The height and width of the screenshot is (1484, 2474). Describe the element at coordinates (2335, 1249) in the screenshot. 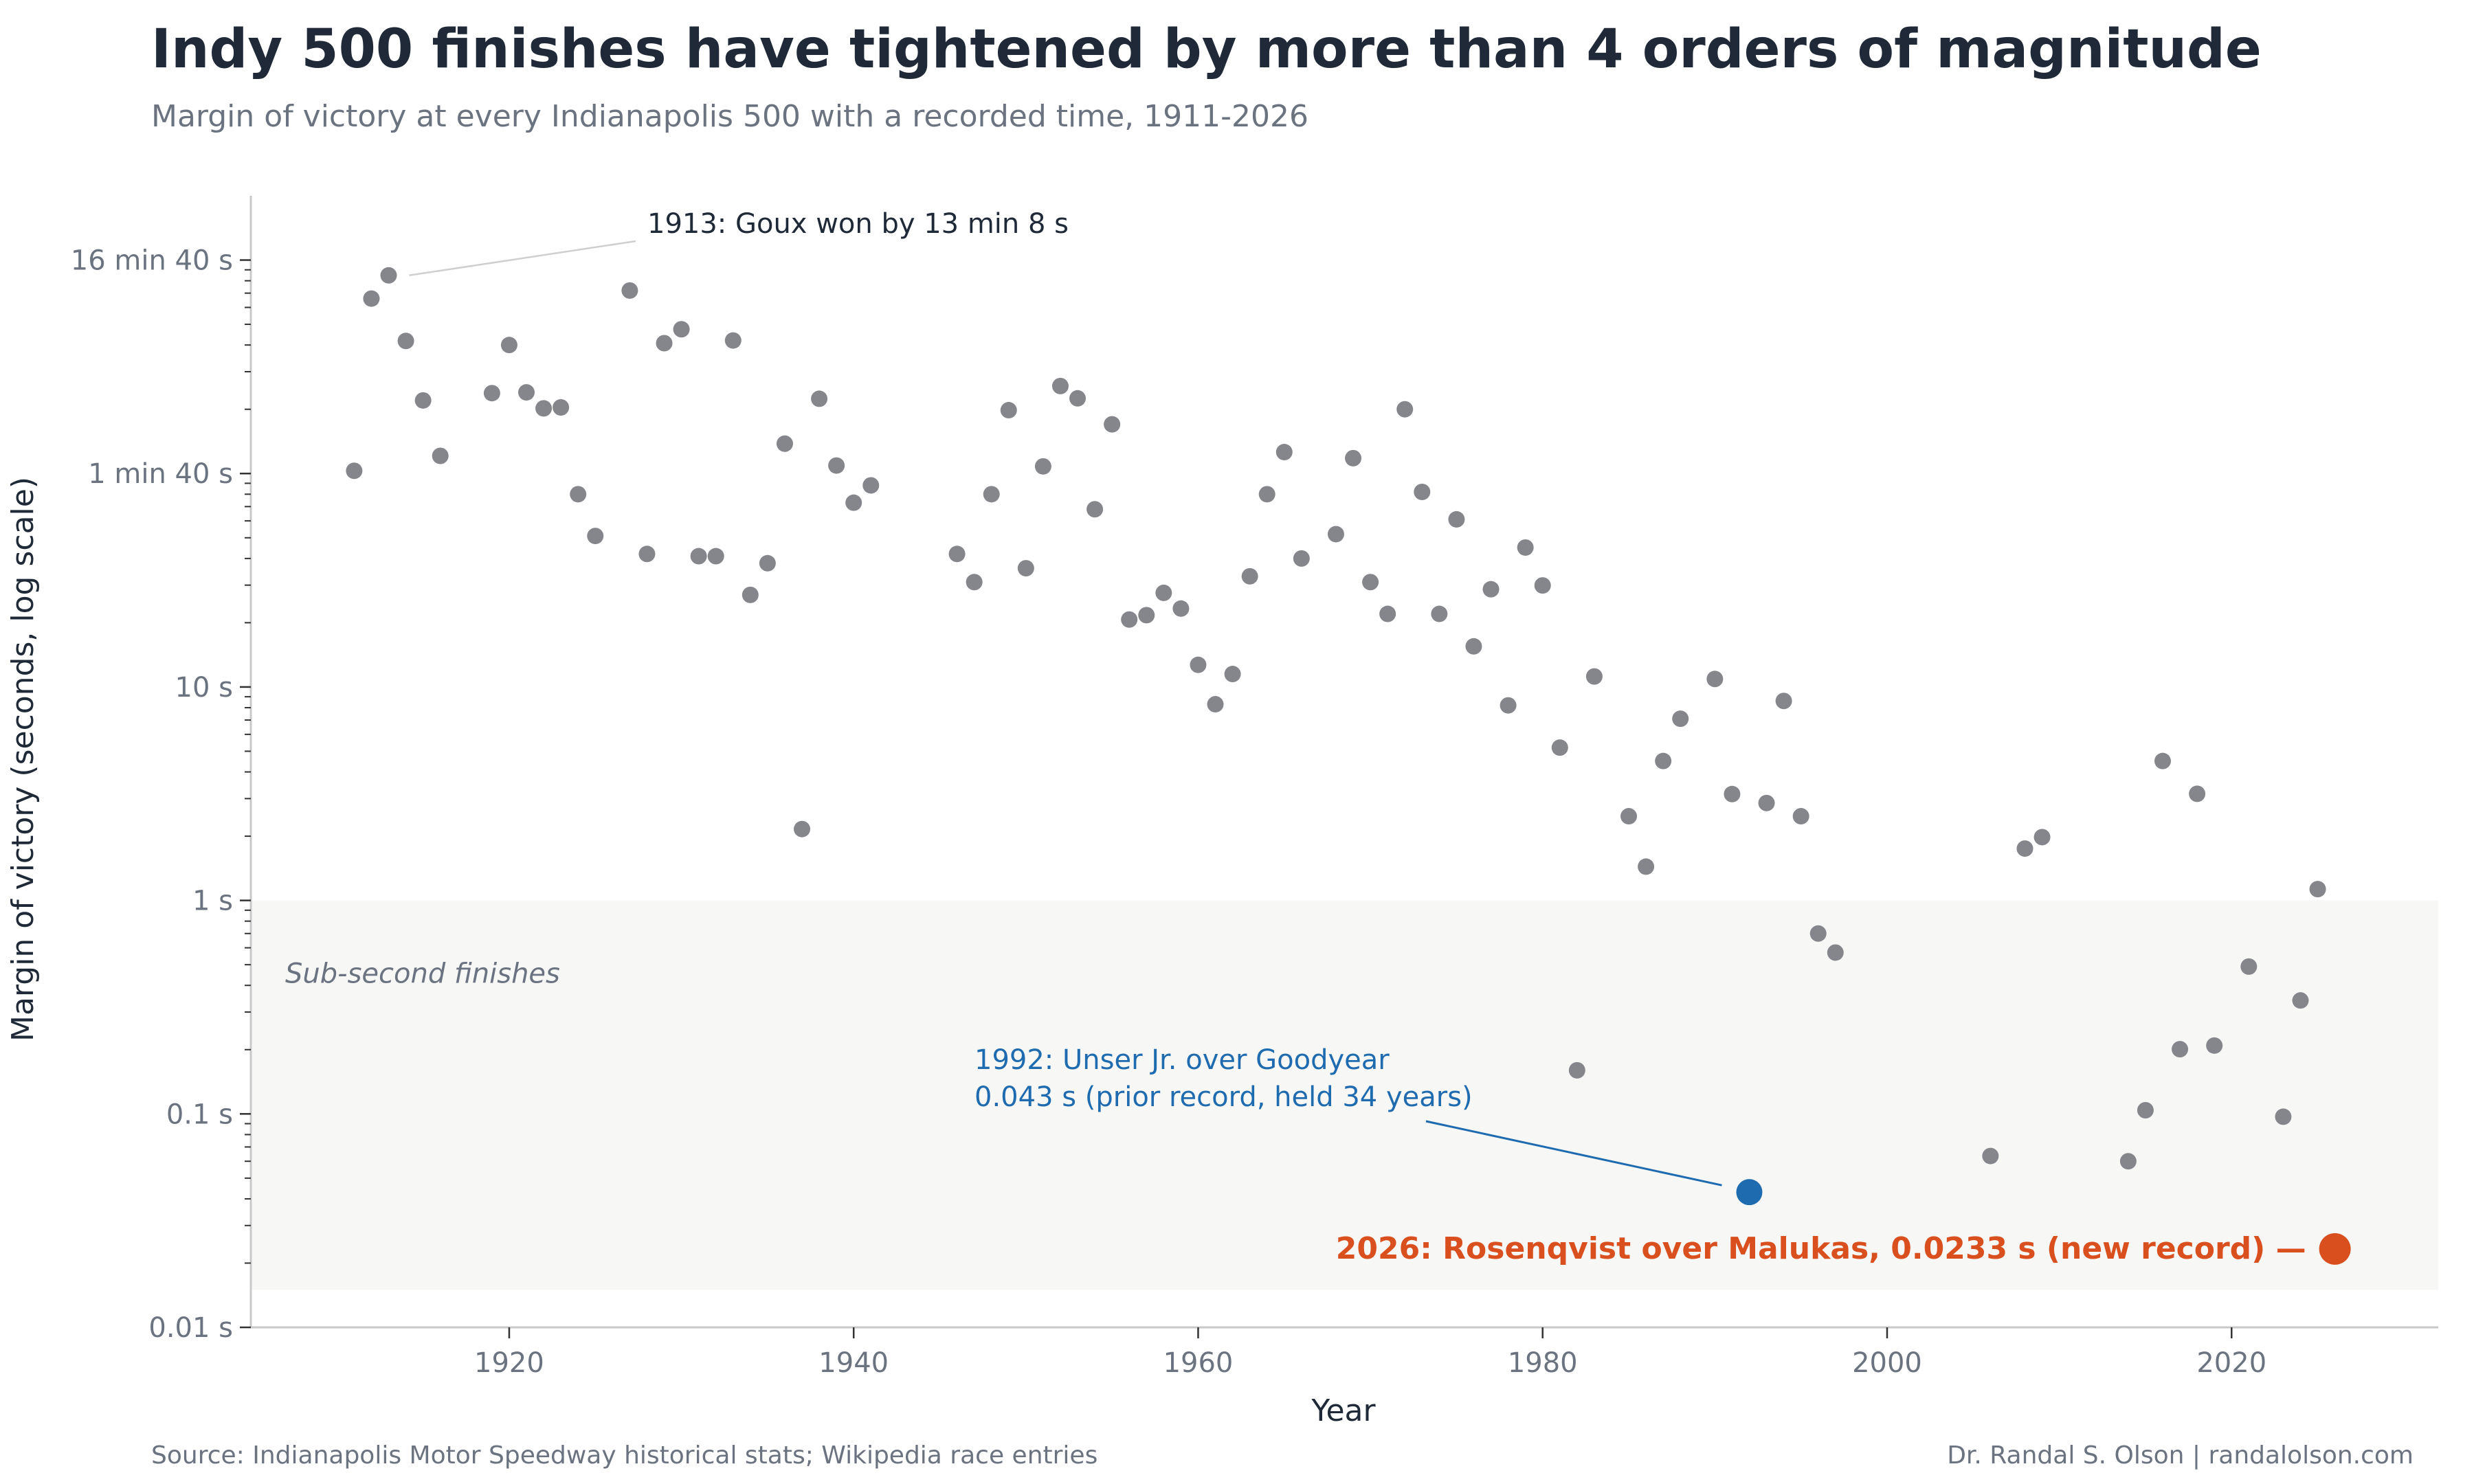

I see `highlight-point-2026` at that location.